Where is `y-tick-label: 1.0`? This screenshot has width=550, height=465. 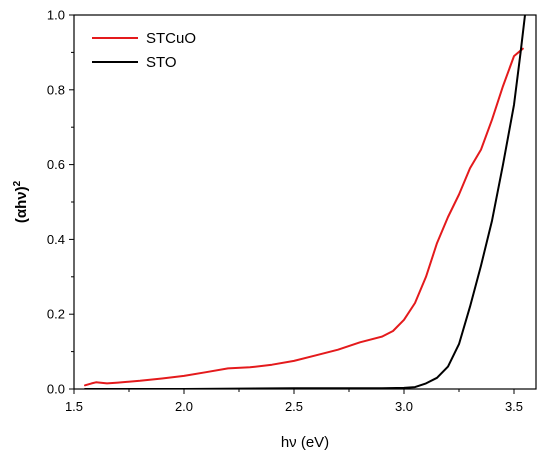
y-tick-label: 1.0 is located at coordinates (56, 15).